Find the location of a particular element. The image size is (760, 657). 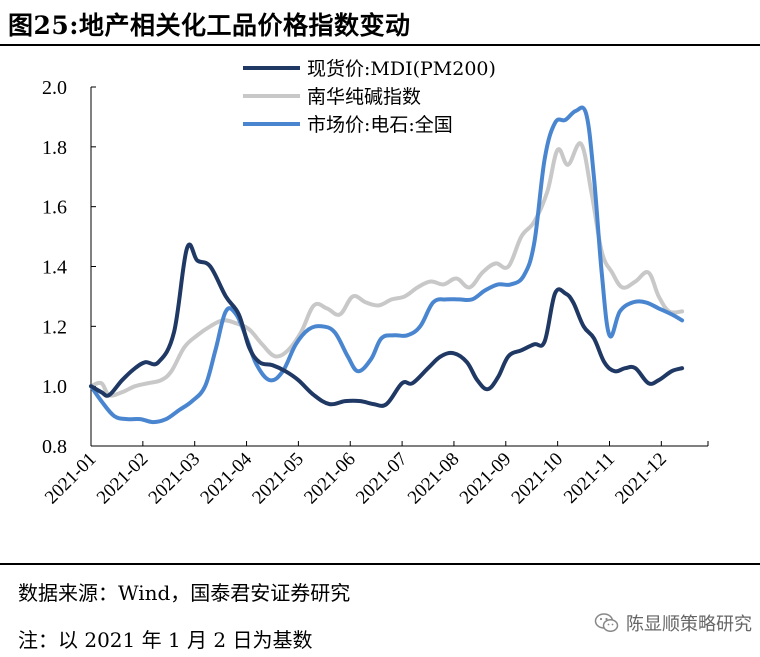

y-tick-label: 2.0 is located at coordinates (54, 88).